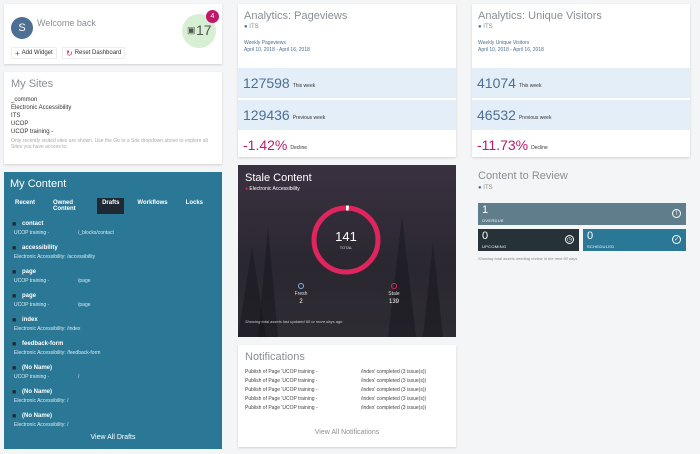 This screenshot has height=454, width=700. I want to click on item-name: index, so click(30, 320).